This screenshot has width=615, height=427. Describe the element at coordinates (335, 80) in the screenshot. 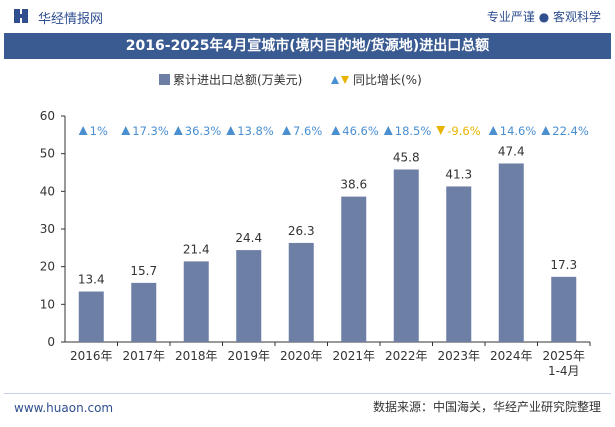

I see `legend-up-triangle-icon` at that location.